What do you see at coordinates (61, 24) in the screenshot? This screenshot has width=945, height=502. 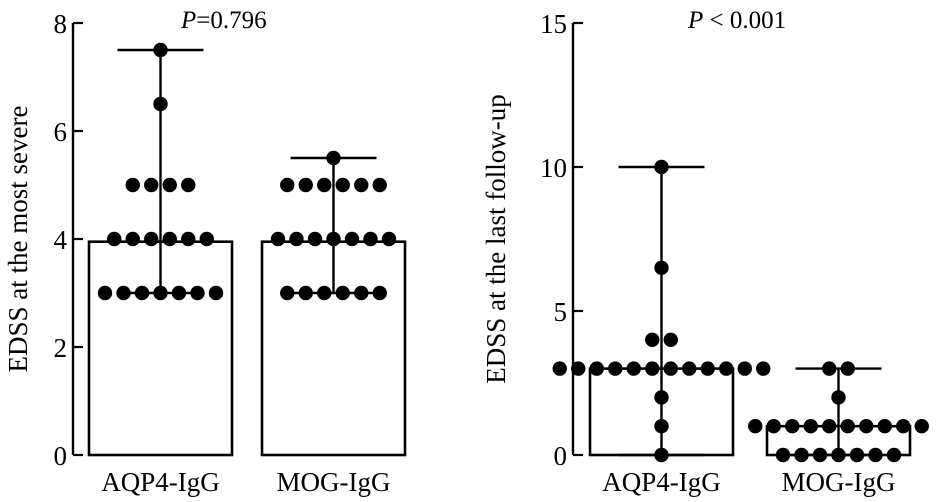 I see `y-tick-label: 8` at bounding box center [61, 24].